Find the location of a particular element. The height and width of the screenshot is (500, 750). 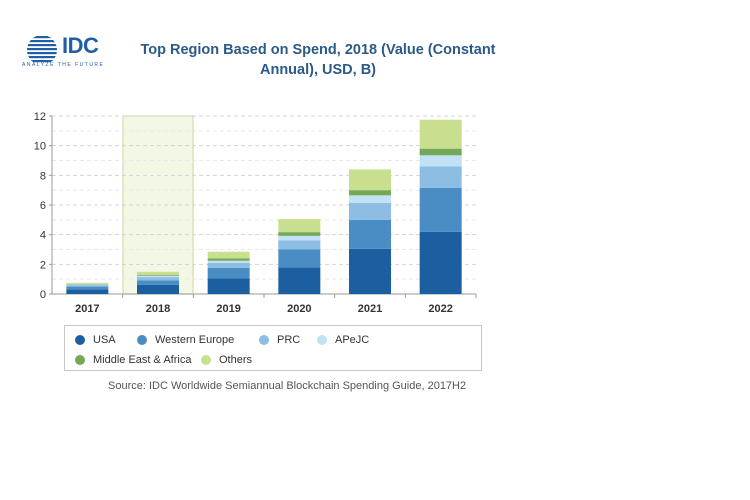

y-tick-label: 12 is located at coordinates (40, 117).